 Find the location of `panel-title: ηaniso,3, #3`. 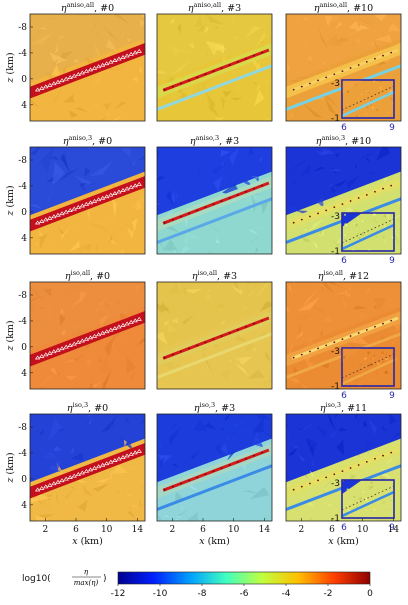

panel-title: ηaniso,3, #3 is located at coordinates (214, 140).